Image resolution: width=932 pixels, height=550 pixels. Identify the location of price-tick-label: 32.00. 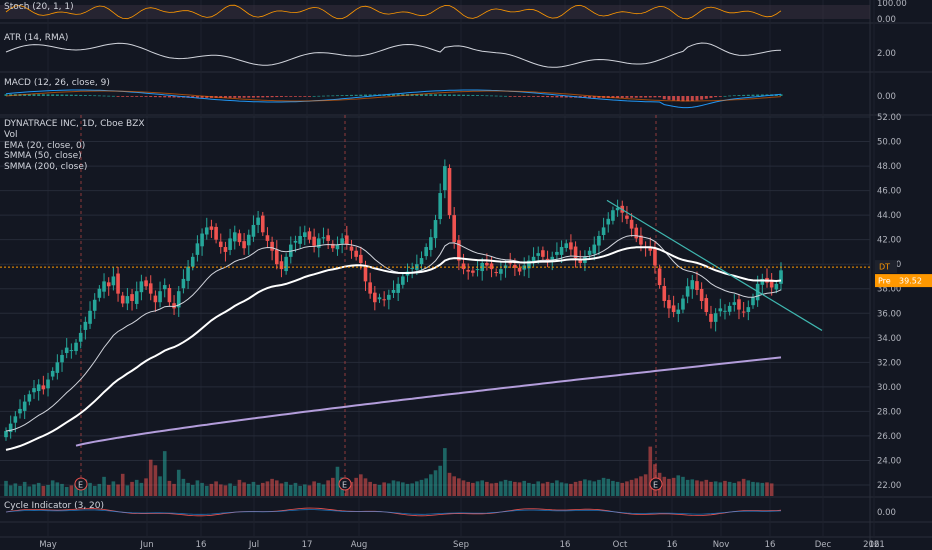
(889, 363).